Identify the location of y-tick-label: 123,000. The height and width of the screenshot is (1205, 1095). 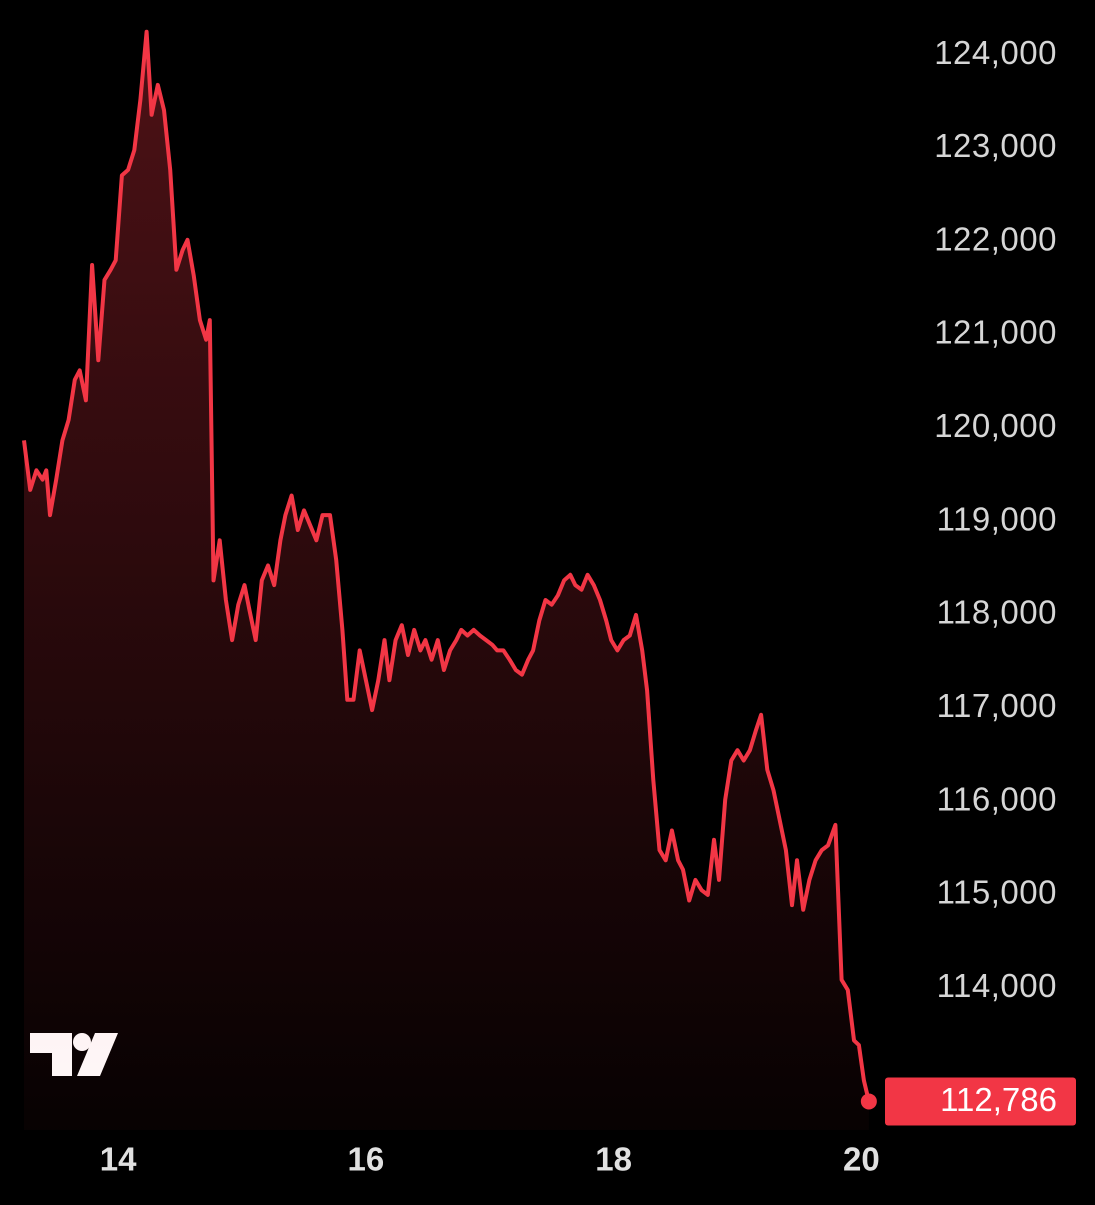
(995, 145).